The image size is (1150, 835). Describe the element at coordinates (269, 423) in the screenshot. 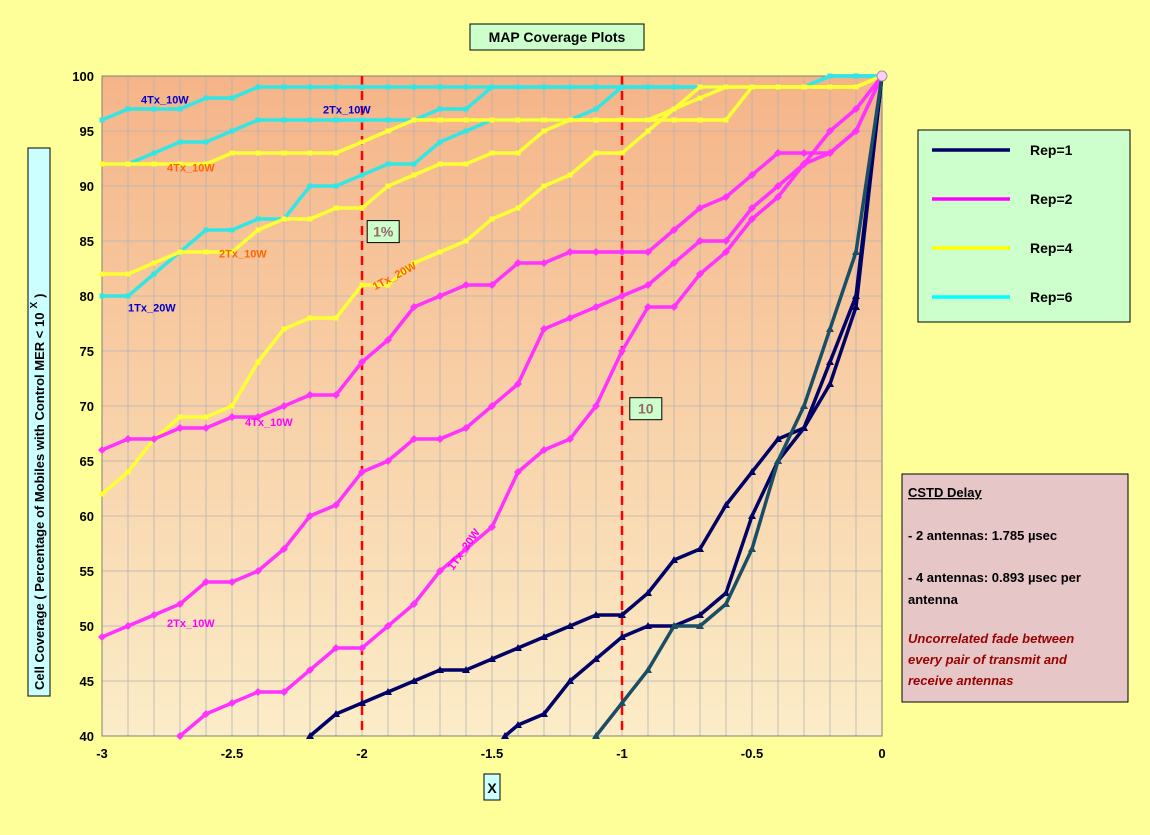

I see `series-annotation: 4Tx_10W` at that location.